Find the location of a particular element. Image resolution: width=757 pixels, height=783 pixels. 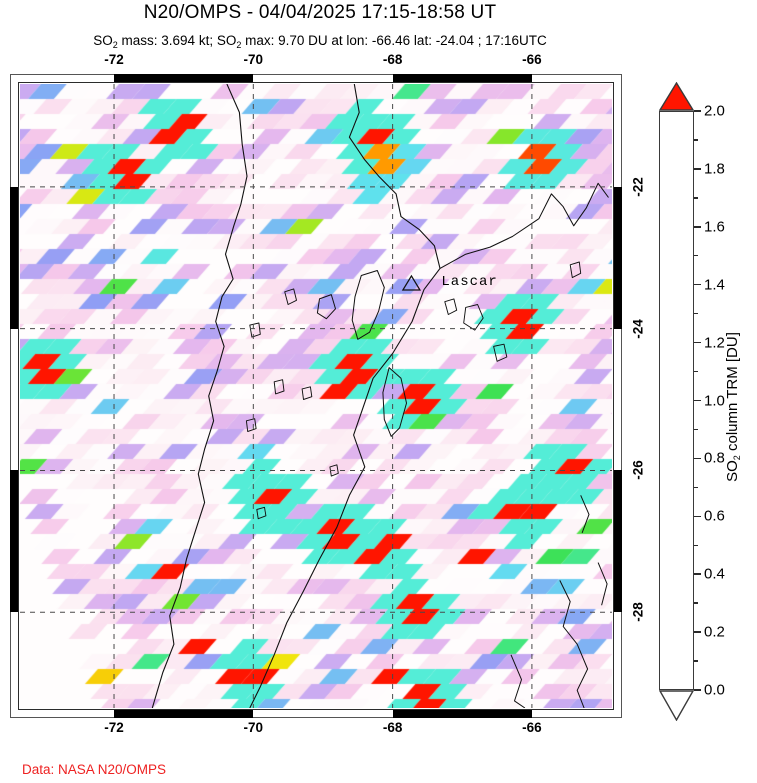

lon-tick-label-bottom: -70 is located at coordinates (253, 727).